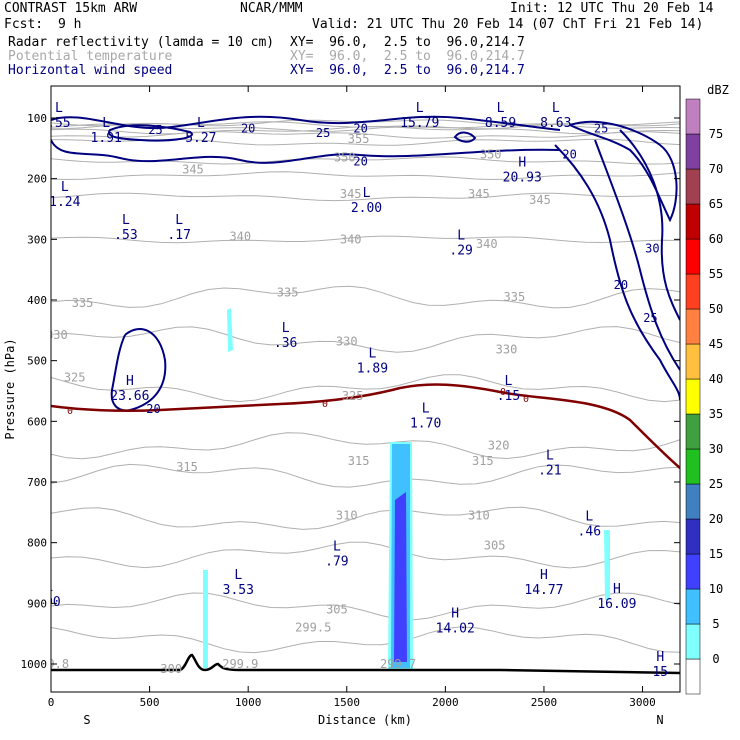 The width and height of the screenshot is (740, 740). What do you see at coordinates (508, 396) in the screenshot?
I see `extremum-value: .15` at bounding box center [508, 396].